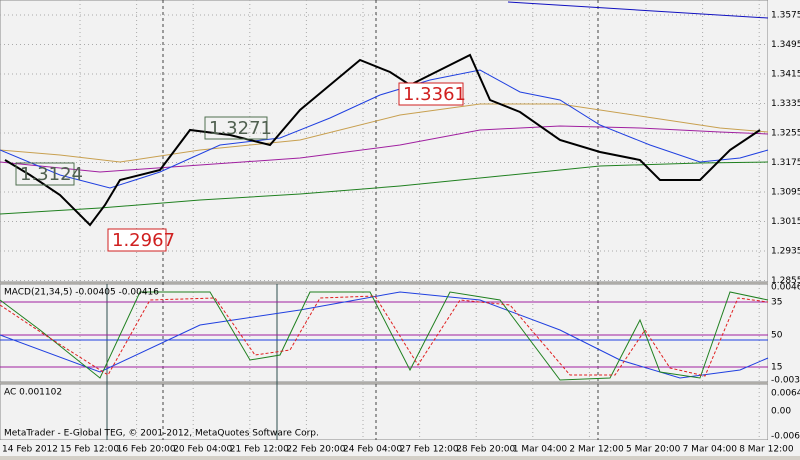  Describe the element at coordinates (785, 16) in the screenshot. I see `price-label: 1.3575` at that location.